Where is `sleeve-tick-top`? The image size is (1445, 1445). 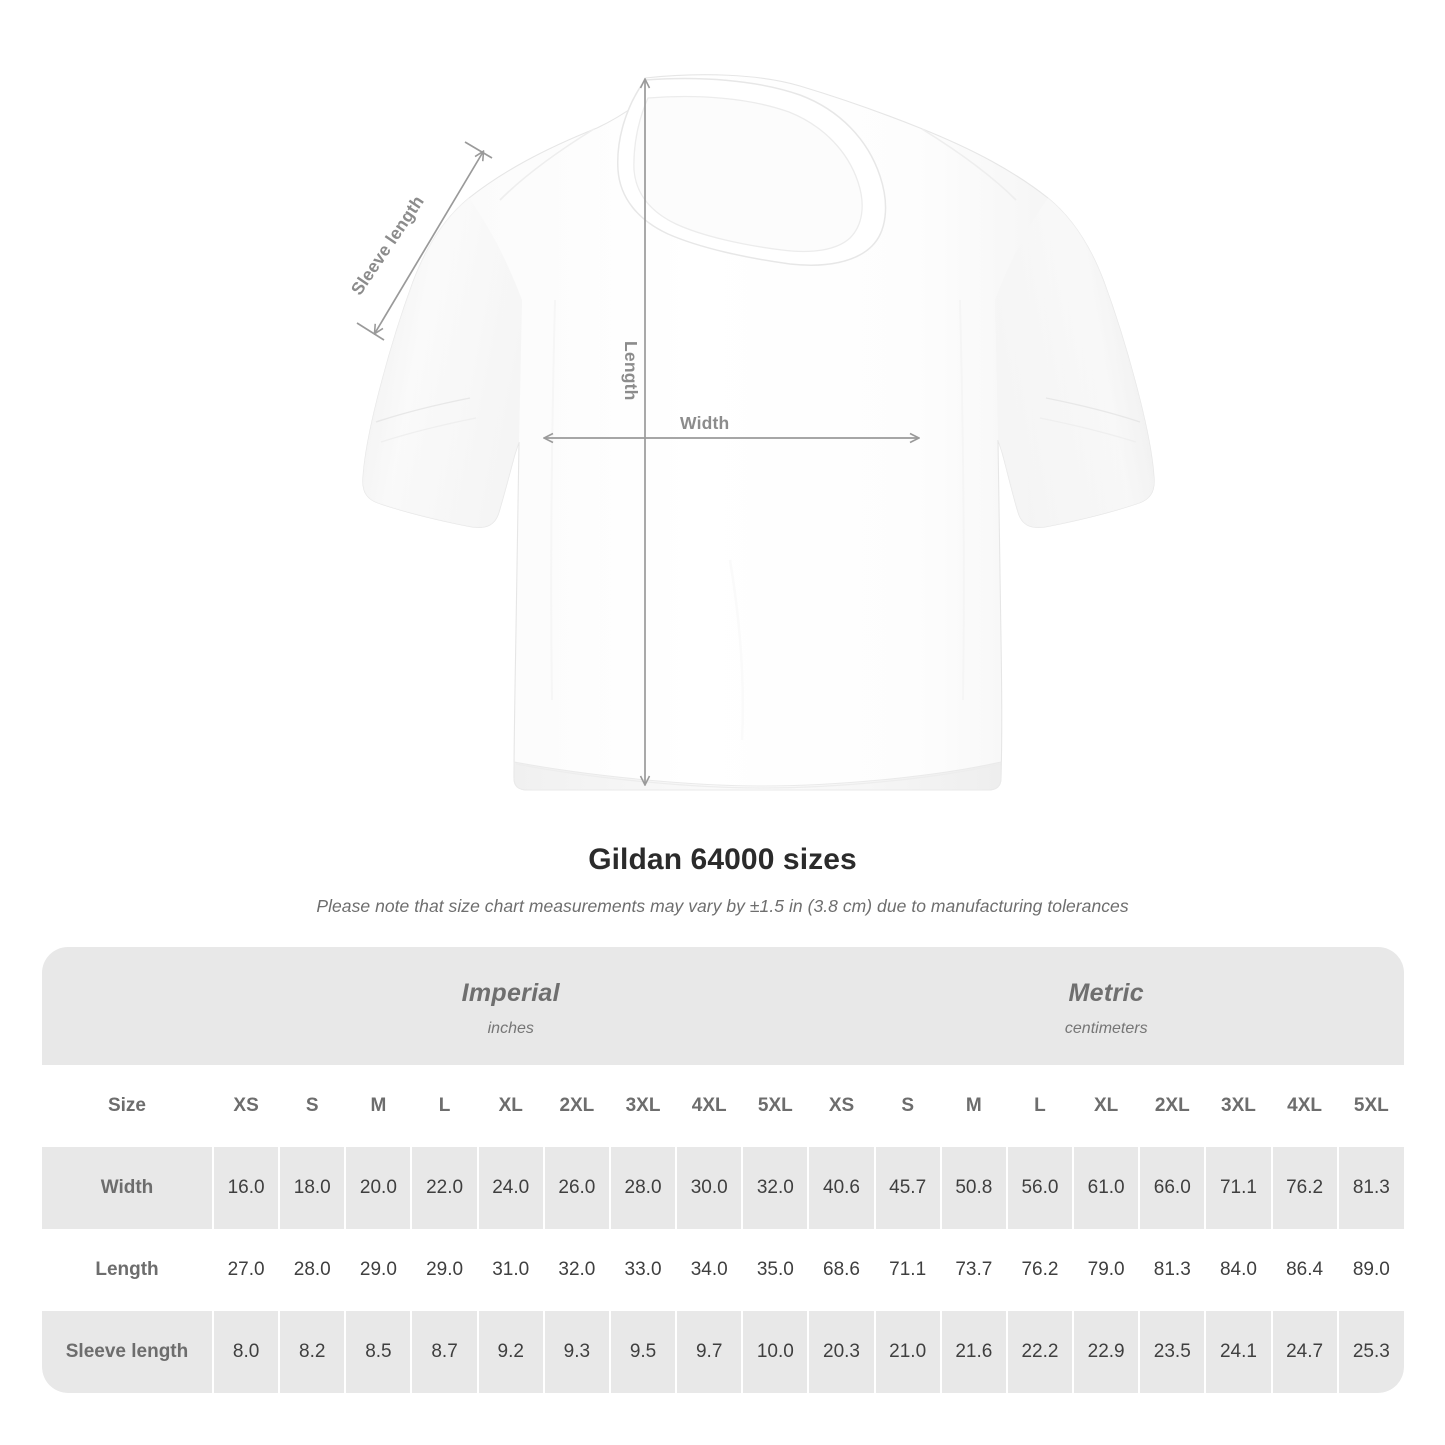
sleeve-tick-top is located at coordinates (478, 150).